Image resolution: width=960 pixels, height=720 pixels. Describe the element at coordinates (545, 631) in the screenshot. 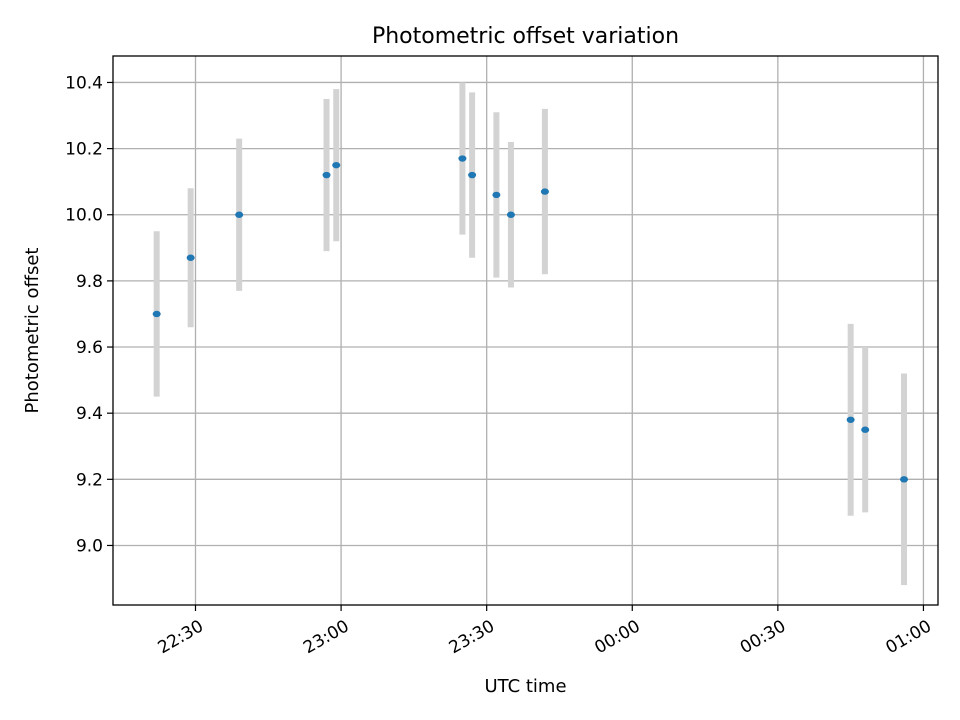

I see `x-axis-ticks: 22:30 23:00 23:30 00:00 00:30 01:00` at that location.